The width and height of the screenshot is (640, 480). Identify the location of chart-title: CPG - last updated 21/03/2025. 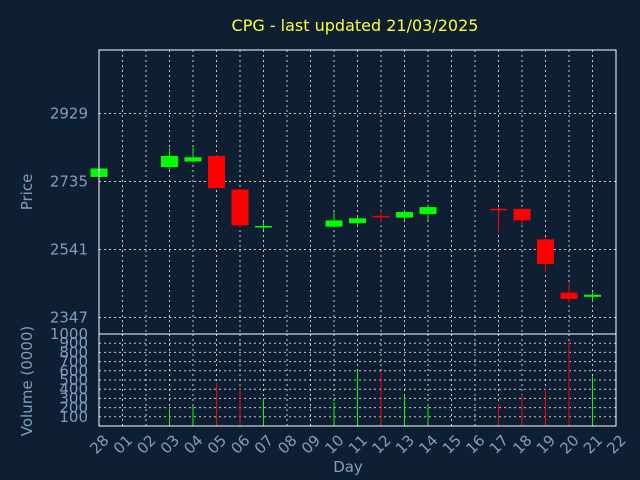
(355, 25).